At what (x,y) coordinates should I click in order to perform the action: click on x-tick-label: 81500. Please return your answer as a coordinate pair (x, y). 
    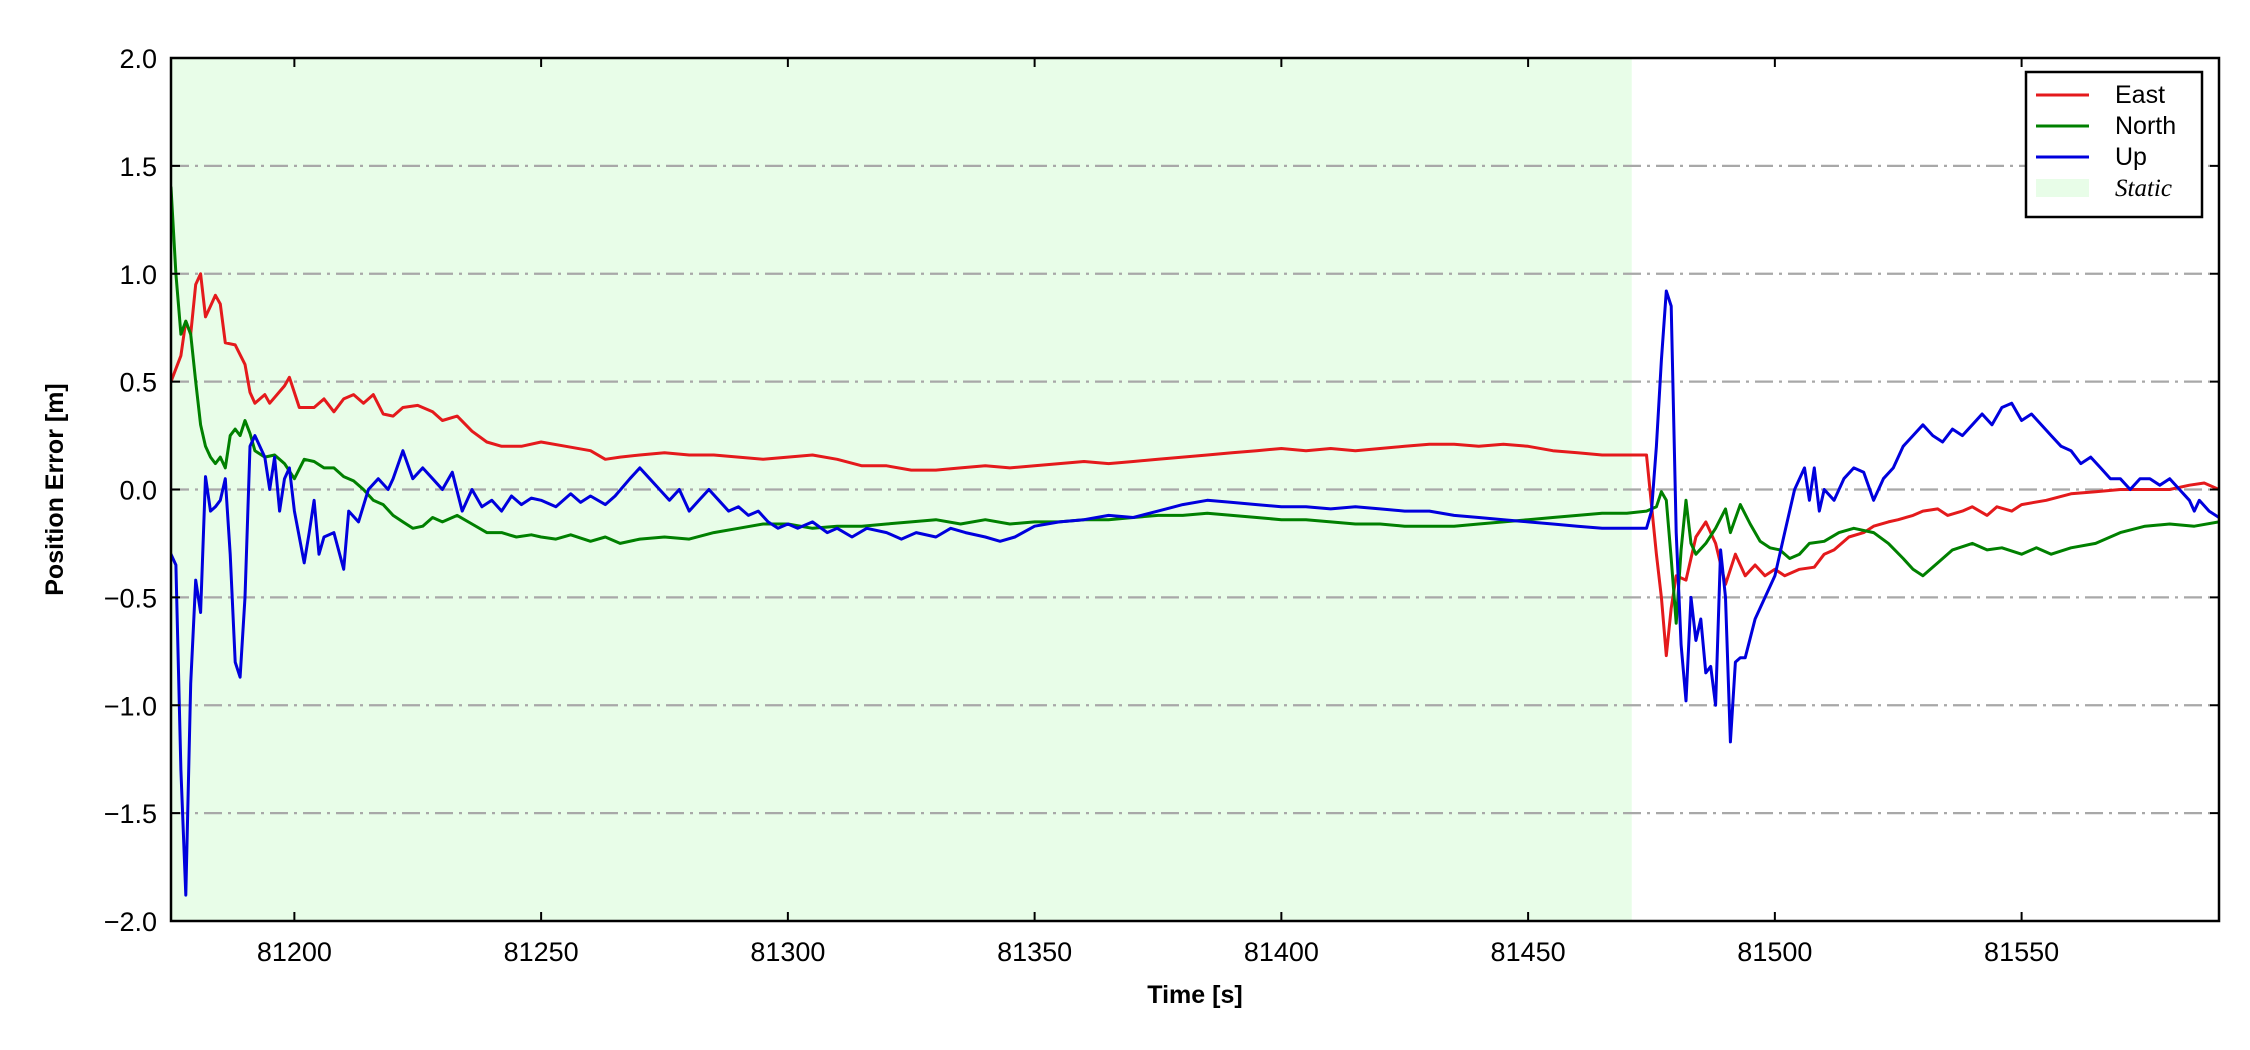
    Looking at the image, I should click on (1774, 952).